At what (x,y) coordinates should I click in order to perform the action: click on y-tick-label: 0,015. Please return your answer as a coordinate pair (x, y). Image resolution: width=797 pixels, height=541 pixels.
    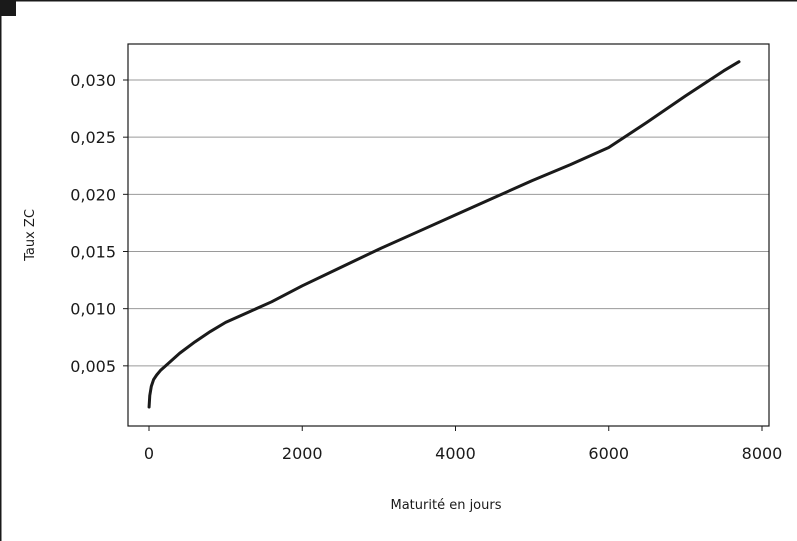
    Looking at the image, I should click on (93, 252).